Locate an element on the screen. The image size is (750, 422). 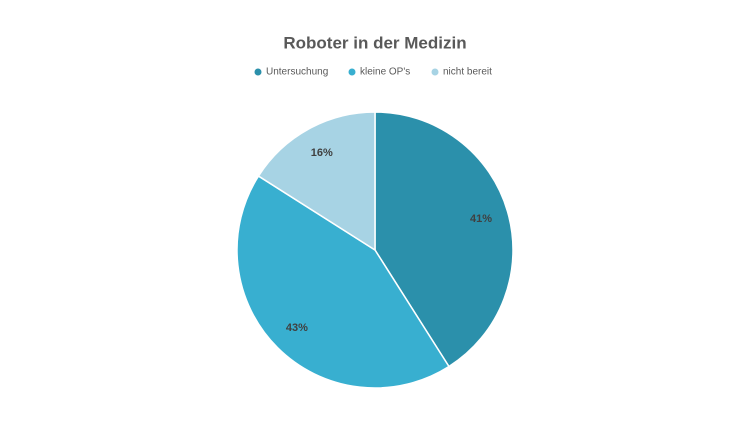
chart-title: Roboter in der Medizin is located at coordinates (374, 42).